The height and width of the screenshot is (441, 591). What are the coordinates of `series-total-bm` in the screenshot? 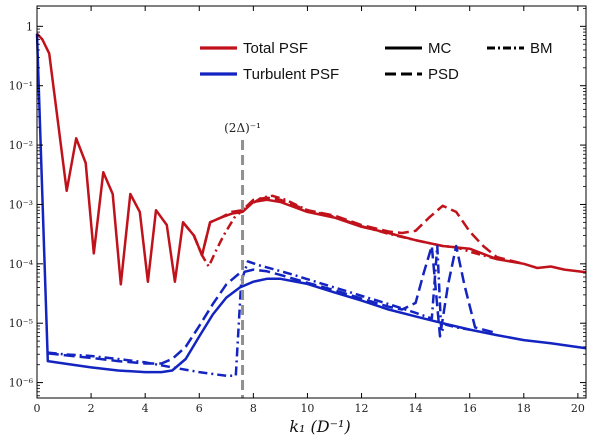 It's located at (345, 231).